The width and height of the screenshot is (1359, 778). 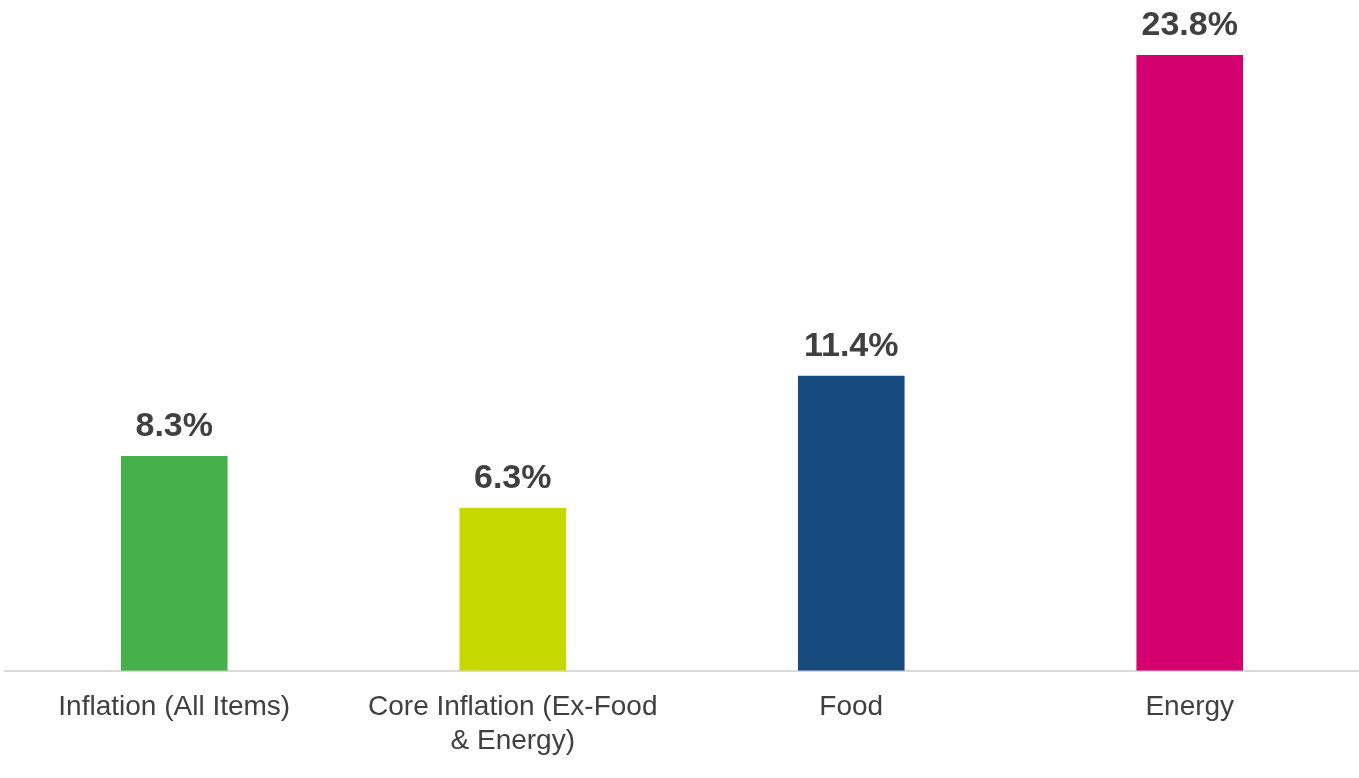 I want to click on data-label: 8.3%, so click(x=174, y=424).